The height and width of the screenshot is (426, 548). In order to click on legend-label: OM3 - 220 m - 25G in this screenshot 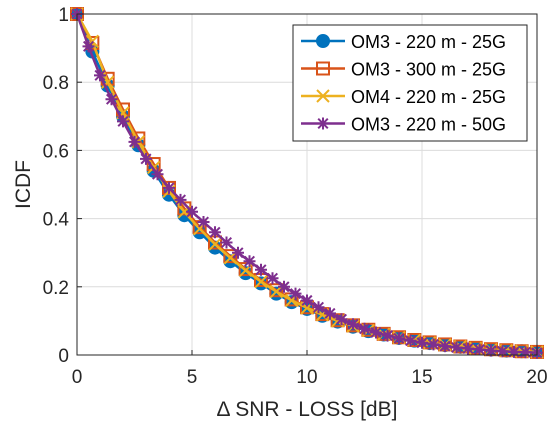, I will do `click(428, 42)`.